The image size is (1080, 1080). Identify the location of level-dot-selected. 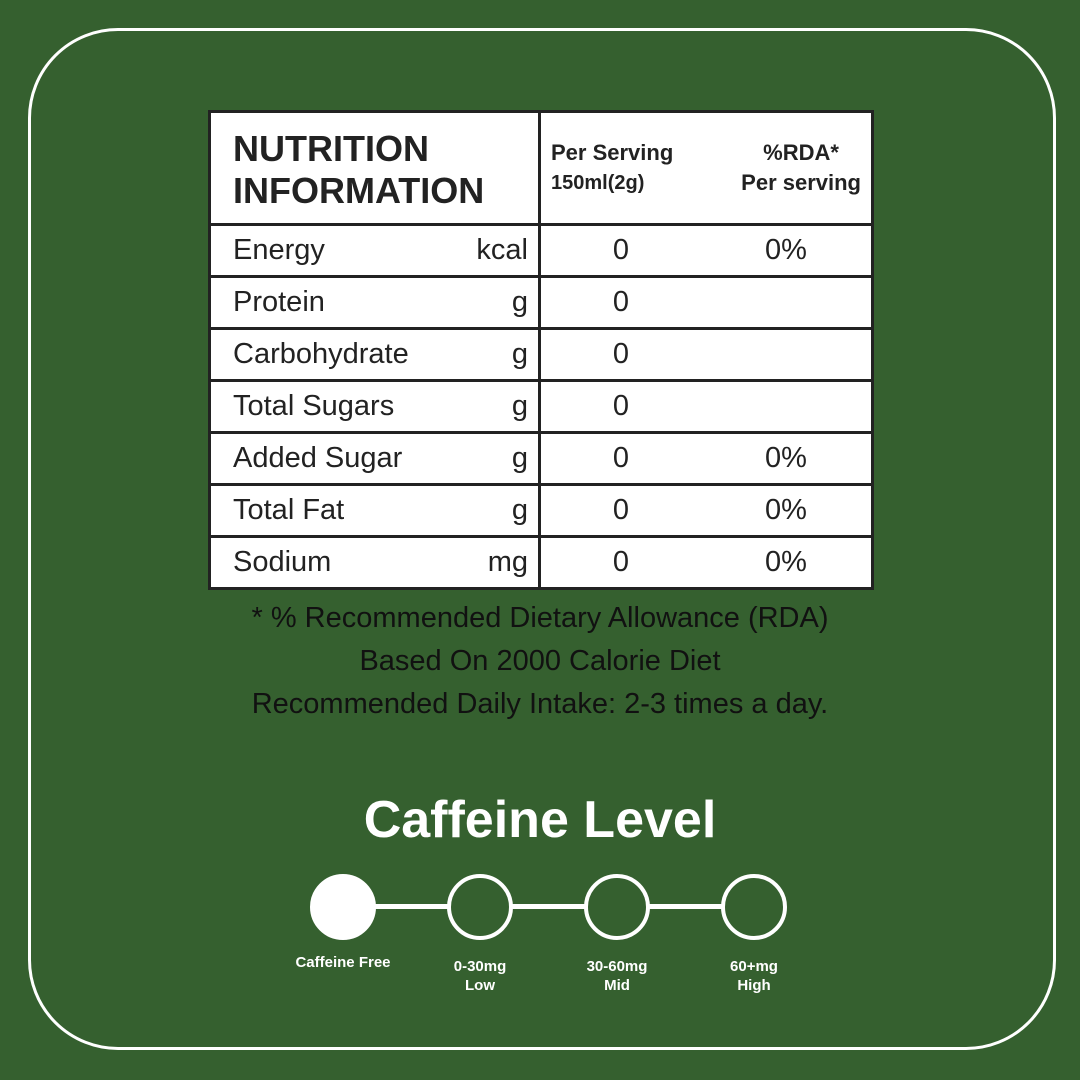
(343, 907).